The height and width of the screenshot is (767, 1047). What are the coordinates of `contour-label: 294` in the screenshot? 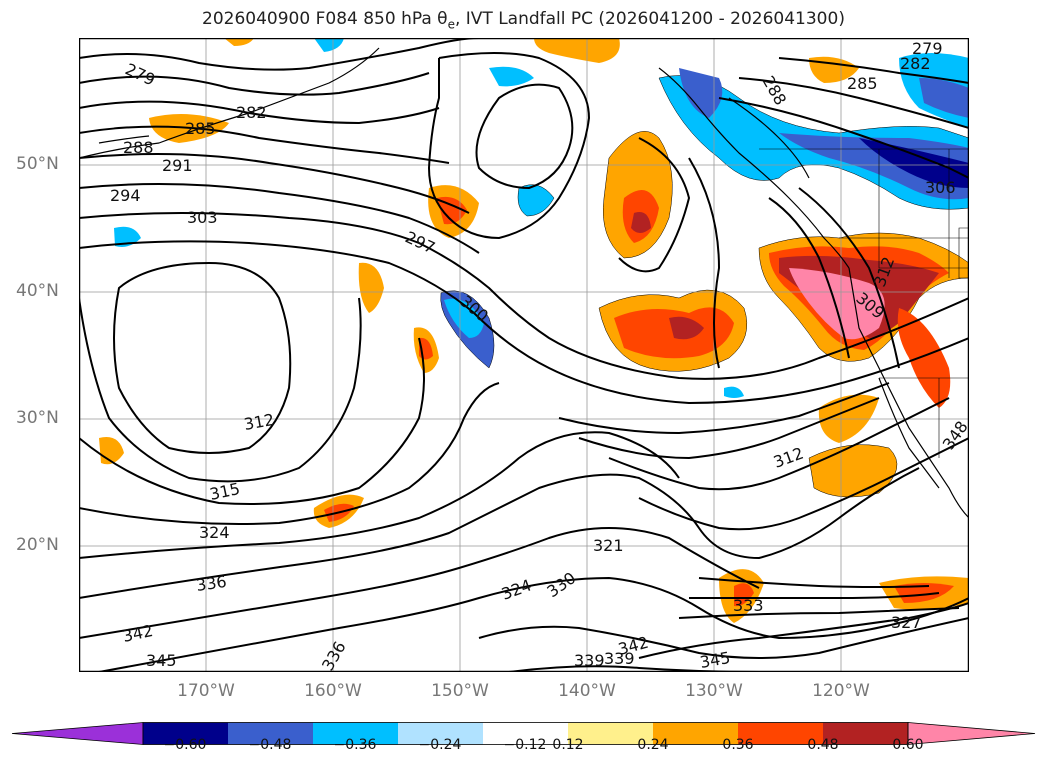 It's located at (125, 195).